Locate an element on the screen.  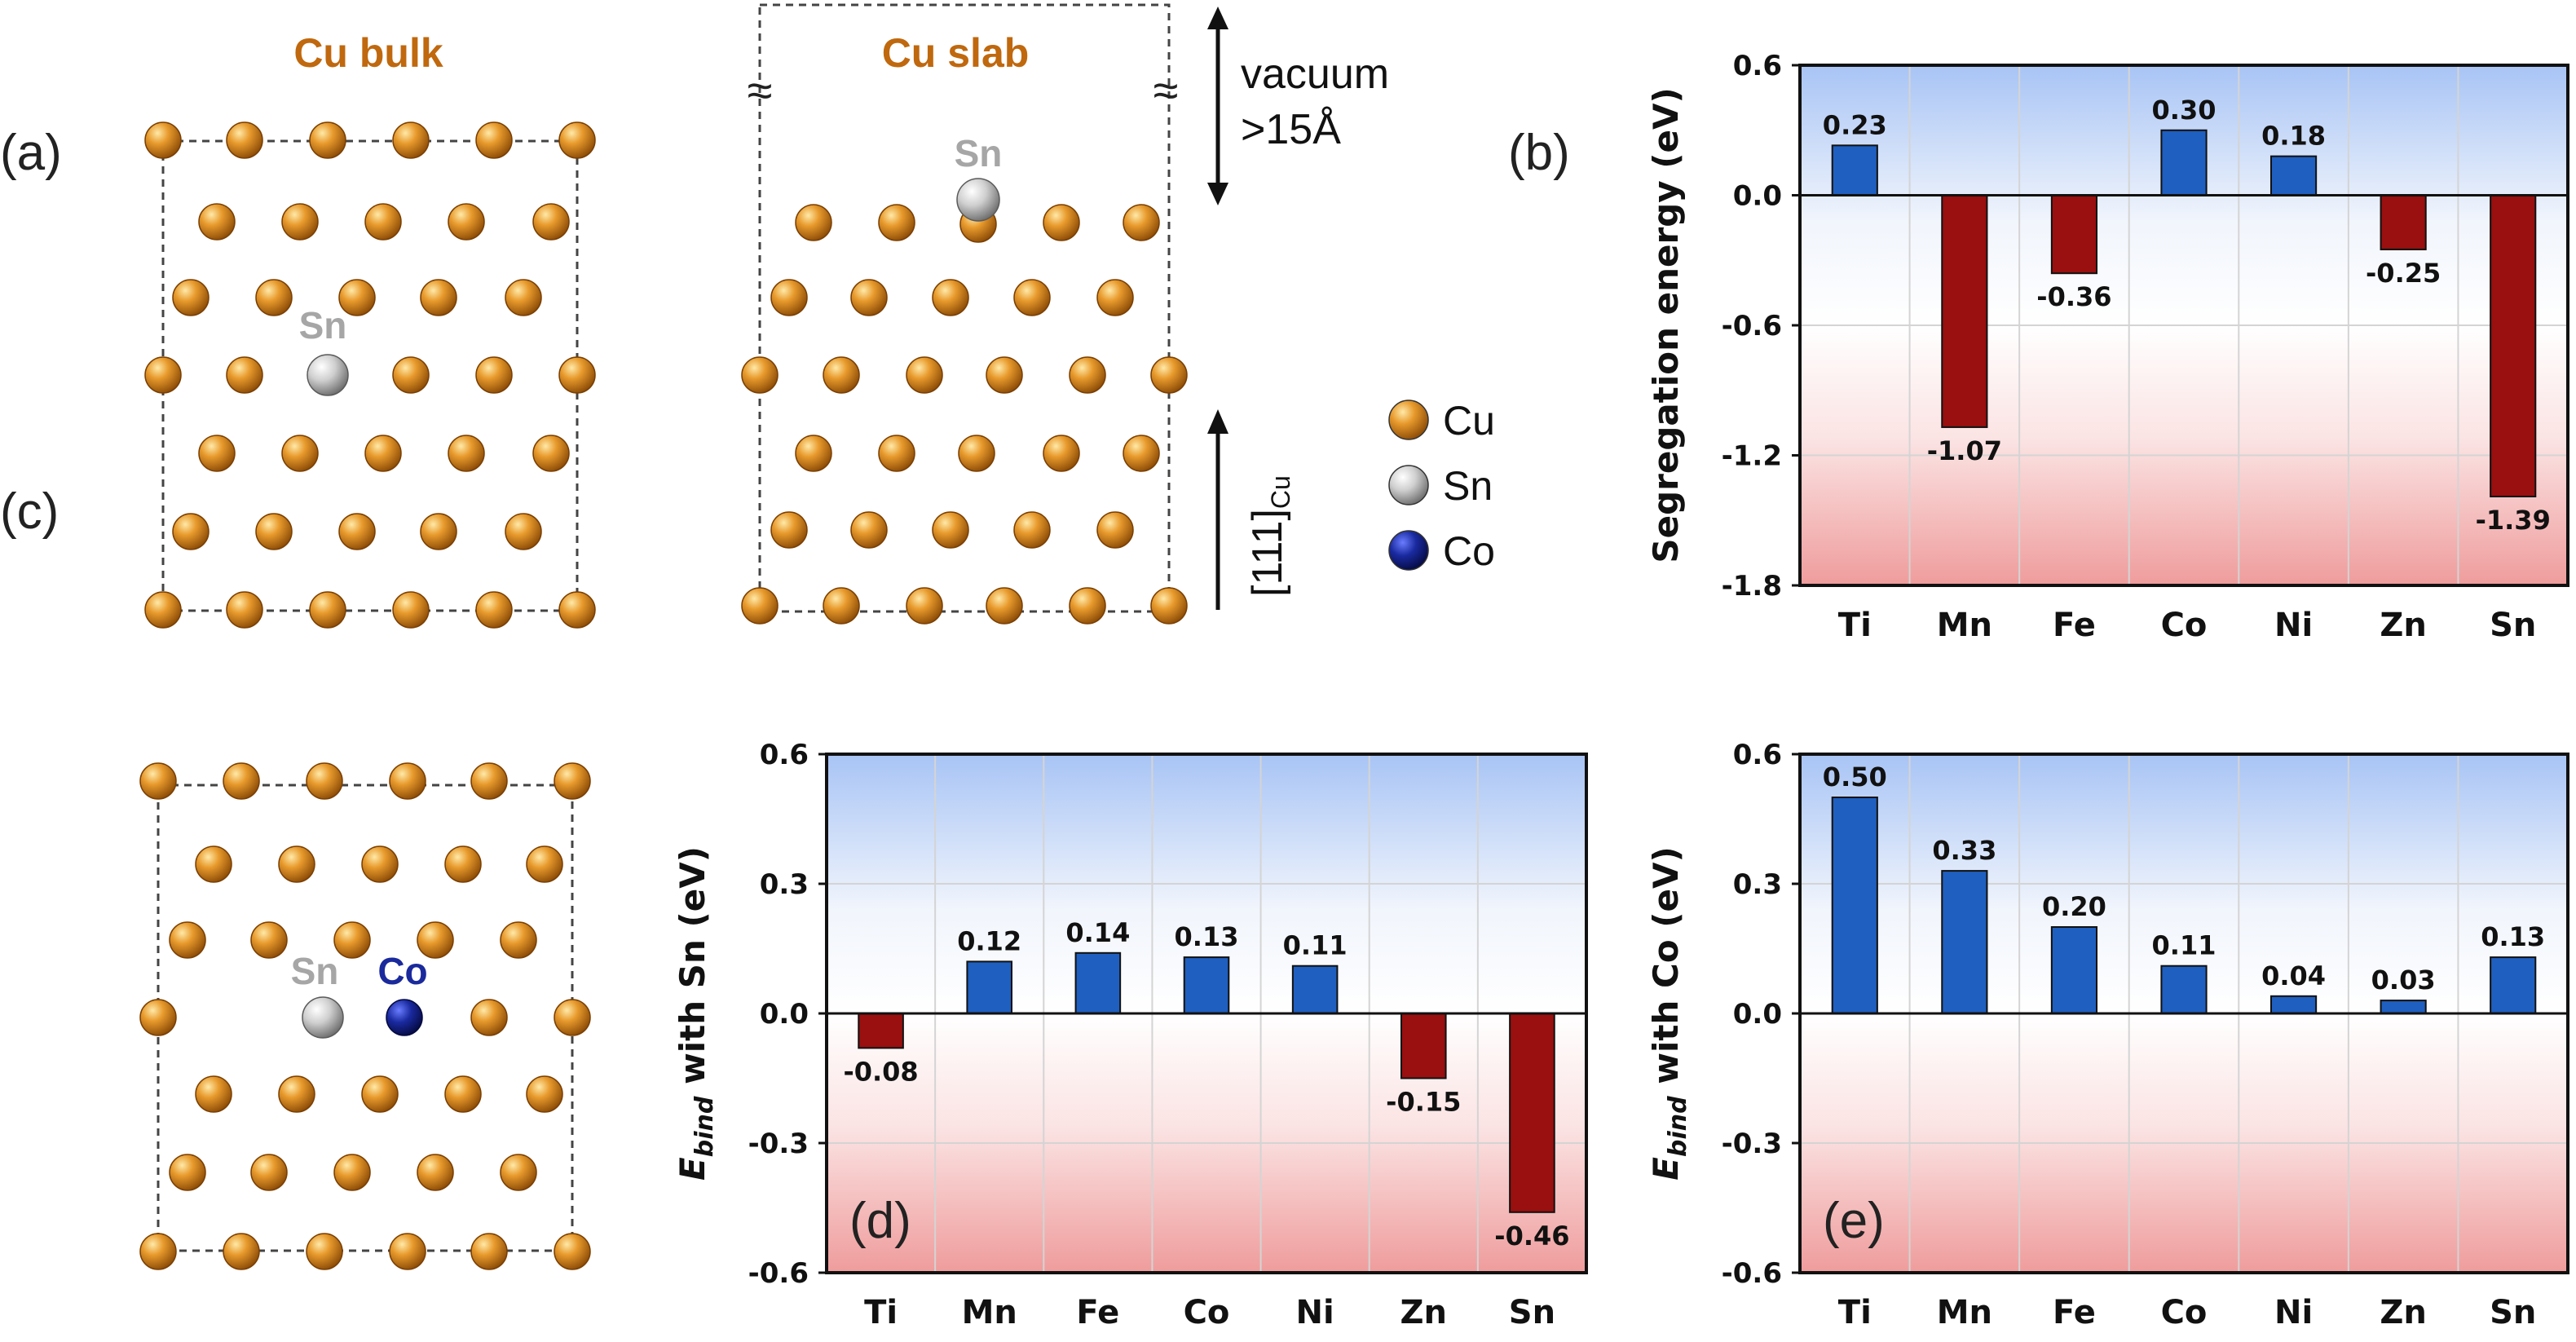
panel-label-a: (a) is located at coordinates (31, 153).